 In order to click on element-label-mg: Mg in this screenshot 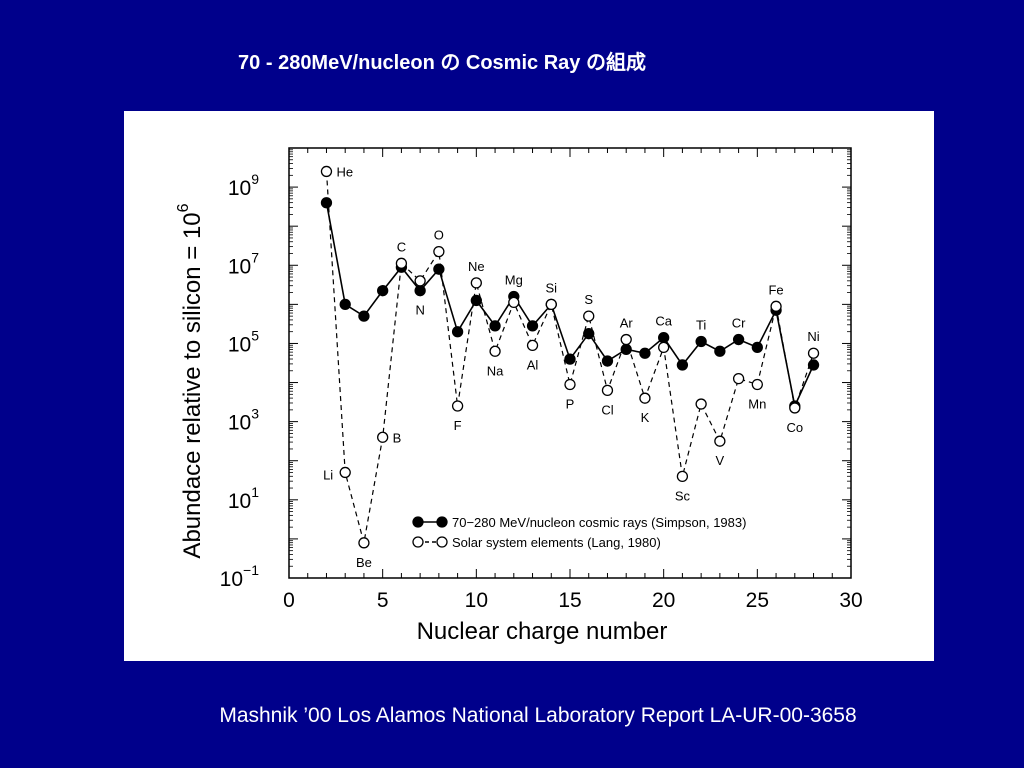, I will do `click(514, 280)`.